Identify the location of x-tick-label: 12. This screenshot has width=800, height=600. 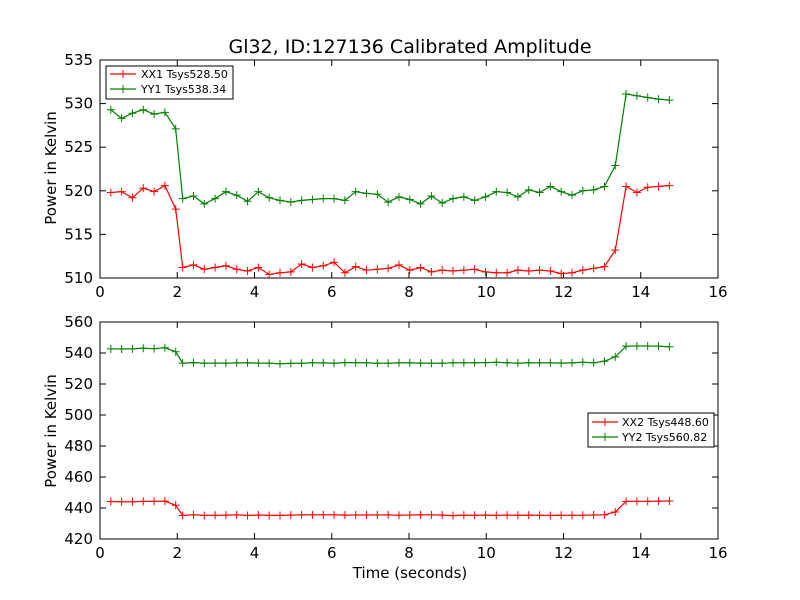
(563, 553).